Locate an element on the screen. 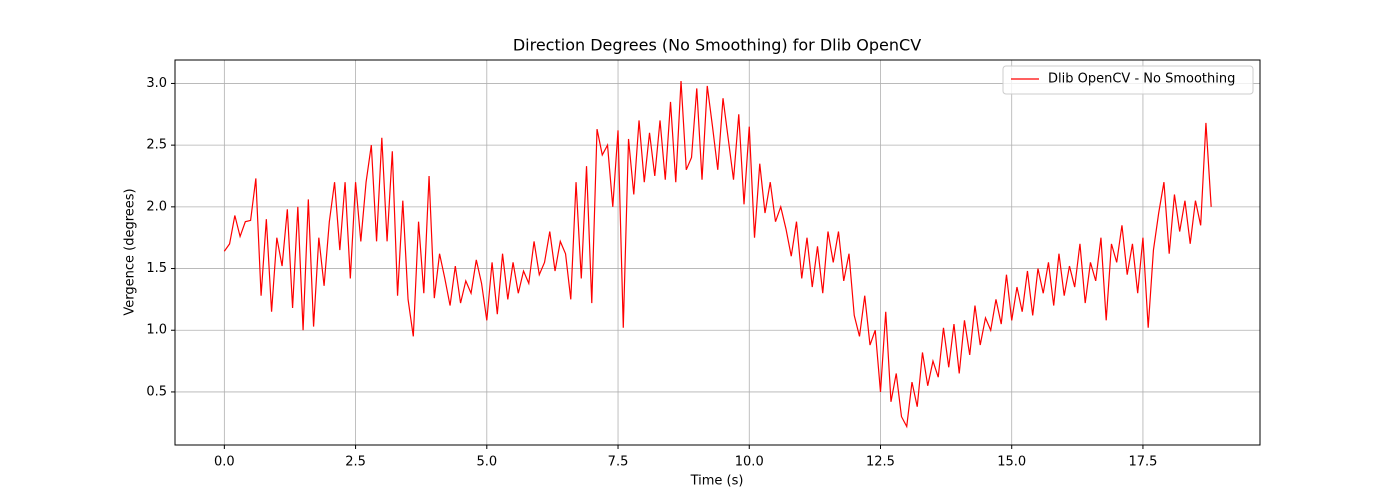 Image resolution: width=1400 pixels, height=504 pixels. x-tick-label: 12.5 is located at coordinates (880, 462).